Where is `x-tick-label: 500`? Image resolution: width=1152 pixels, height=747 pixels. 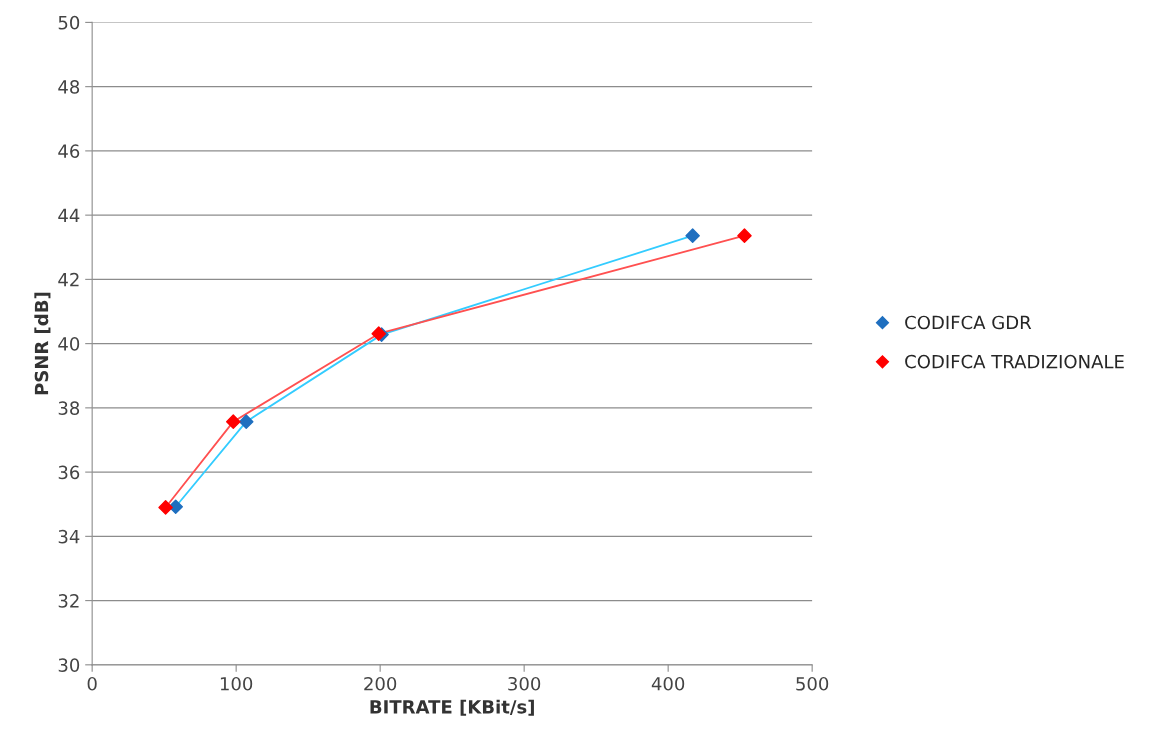
x-tick-label: 500 is located at coordinates (812, 683).